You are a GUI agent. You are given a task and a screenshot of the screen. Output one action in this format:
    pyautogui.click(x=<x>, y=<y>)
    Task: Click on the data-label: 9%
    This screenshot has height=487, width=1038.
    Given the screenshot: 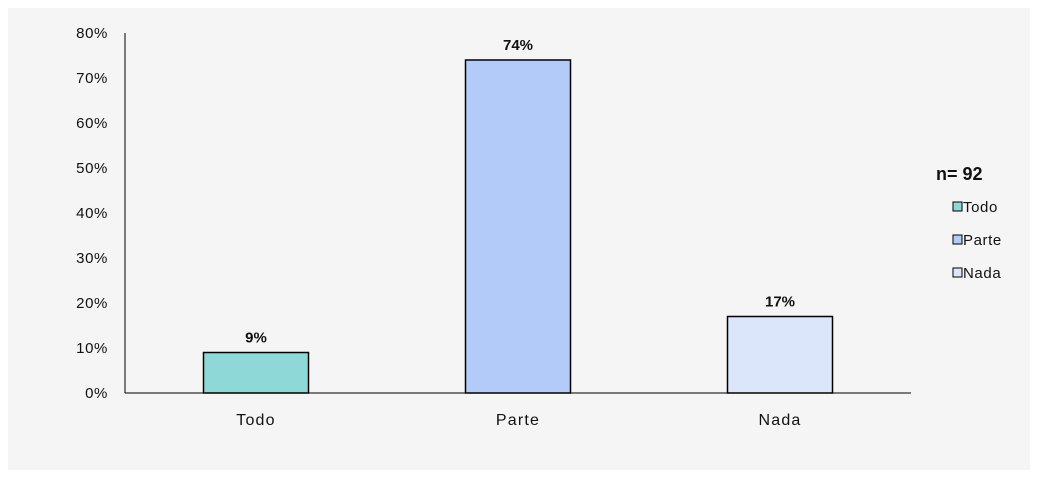 What is the action you would take?
    pyautogui.click(x=256, y=338)
    